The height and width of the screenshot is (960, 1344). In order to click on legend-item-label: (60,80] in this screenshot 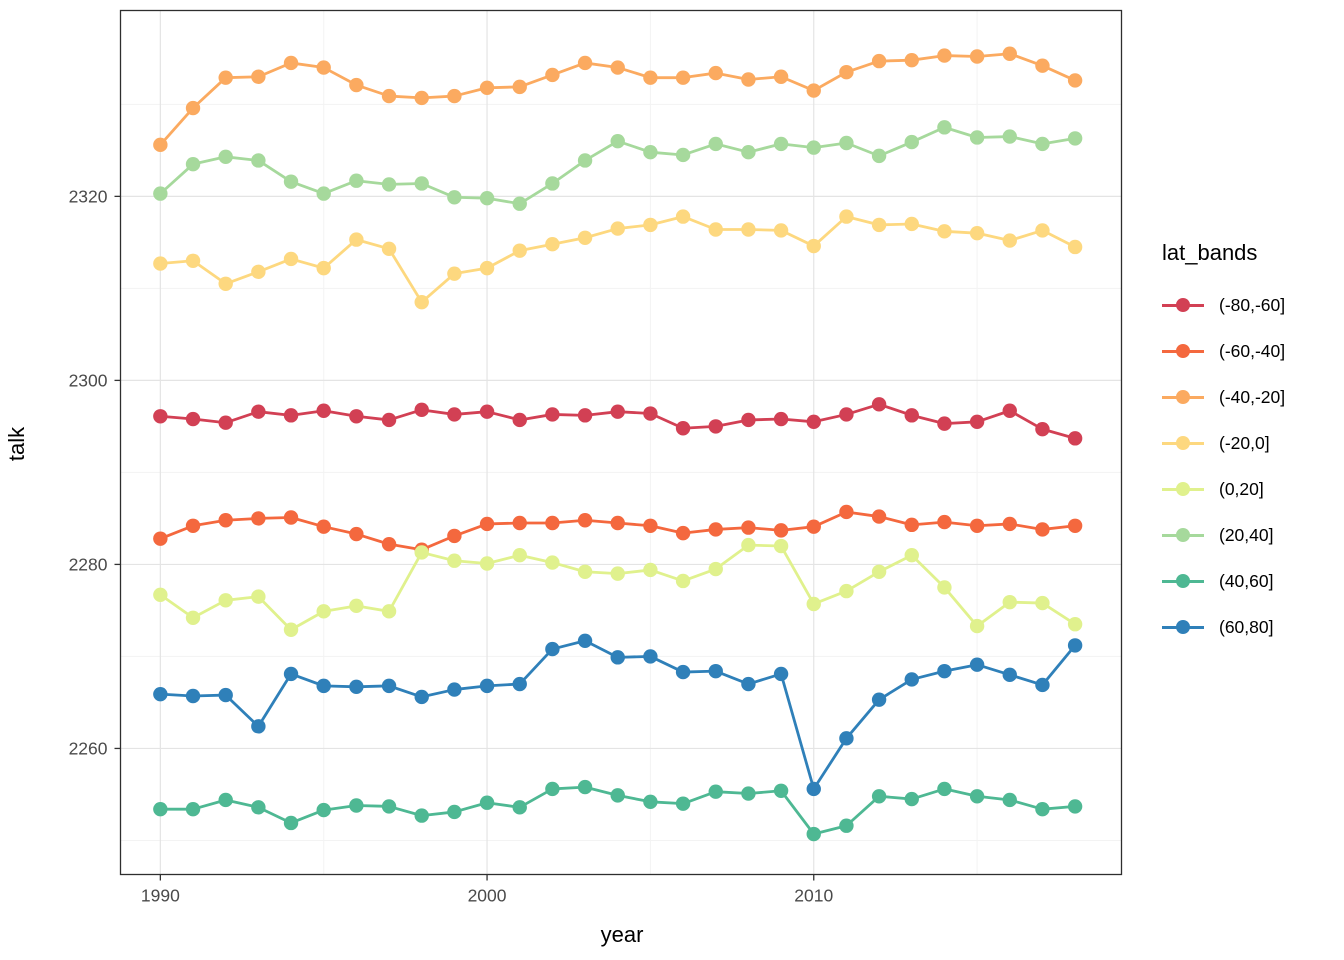, I will do `click(1246, 626)`.